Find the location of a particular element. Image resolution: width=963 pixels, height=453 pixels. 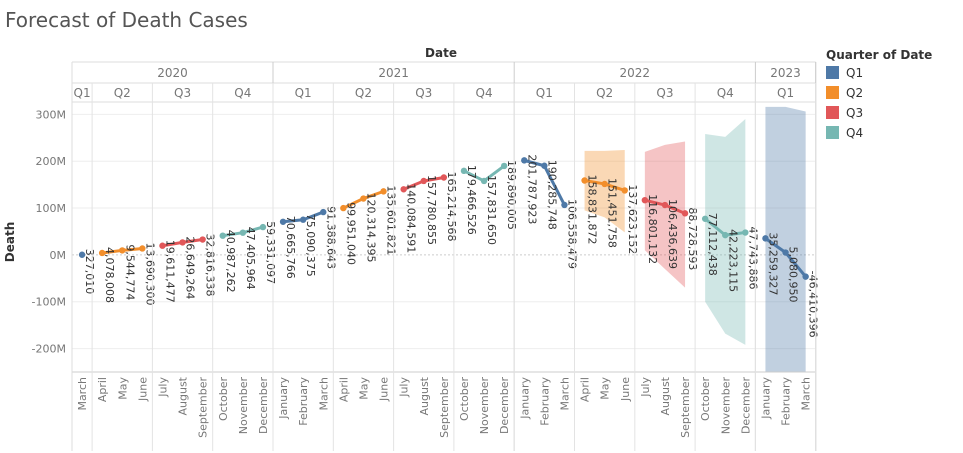

data-label: 5,080,950 is located at coordinates (793, 275).